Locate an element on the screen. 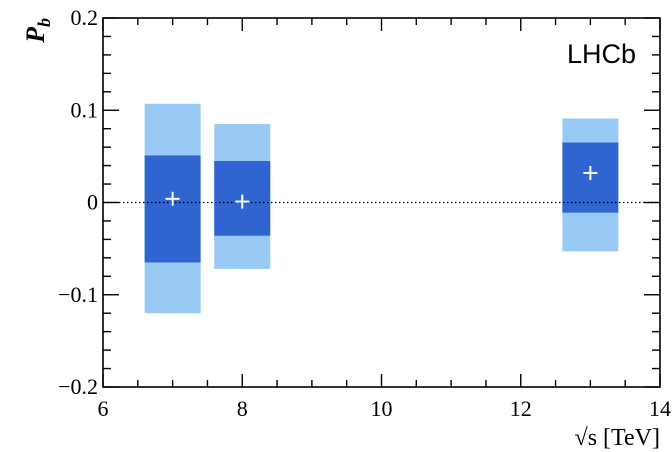  y-tick-label: 0.2 is located at coordinates (85, 17).